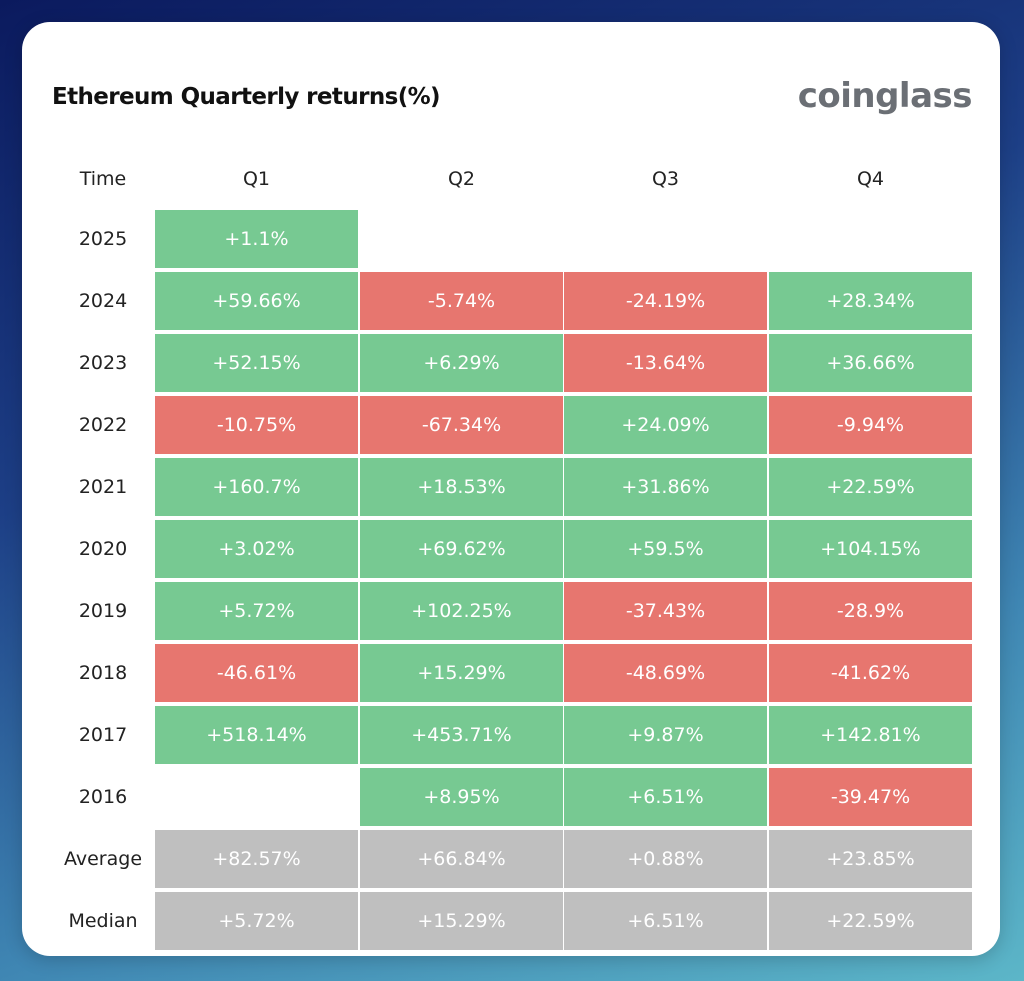  Describe the element at coordinates (256, 301) in the screenshot. I see `cell-2024-q1: +59.66%` at that location.